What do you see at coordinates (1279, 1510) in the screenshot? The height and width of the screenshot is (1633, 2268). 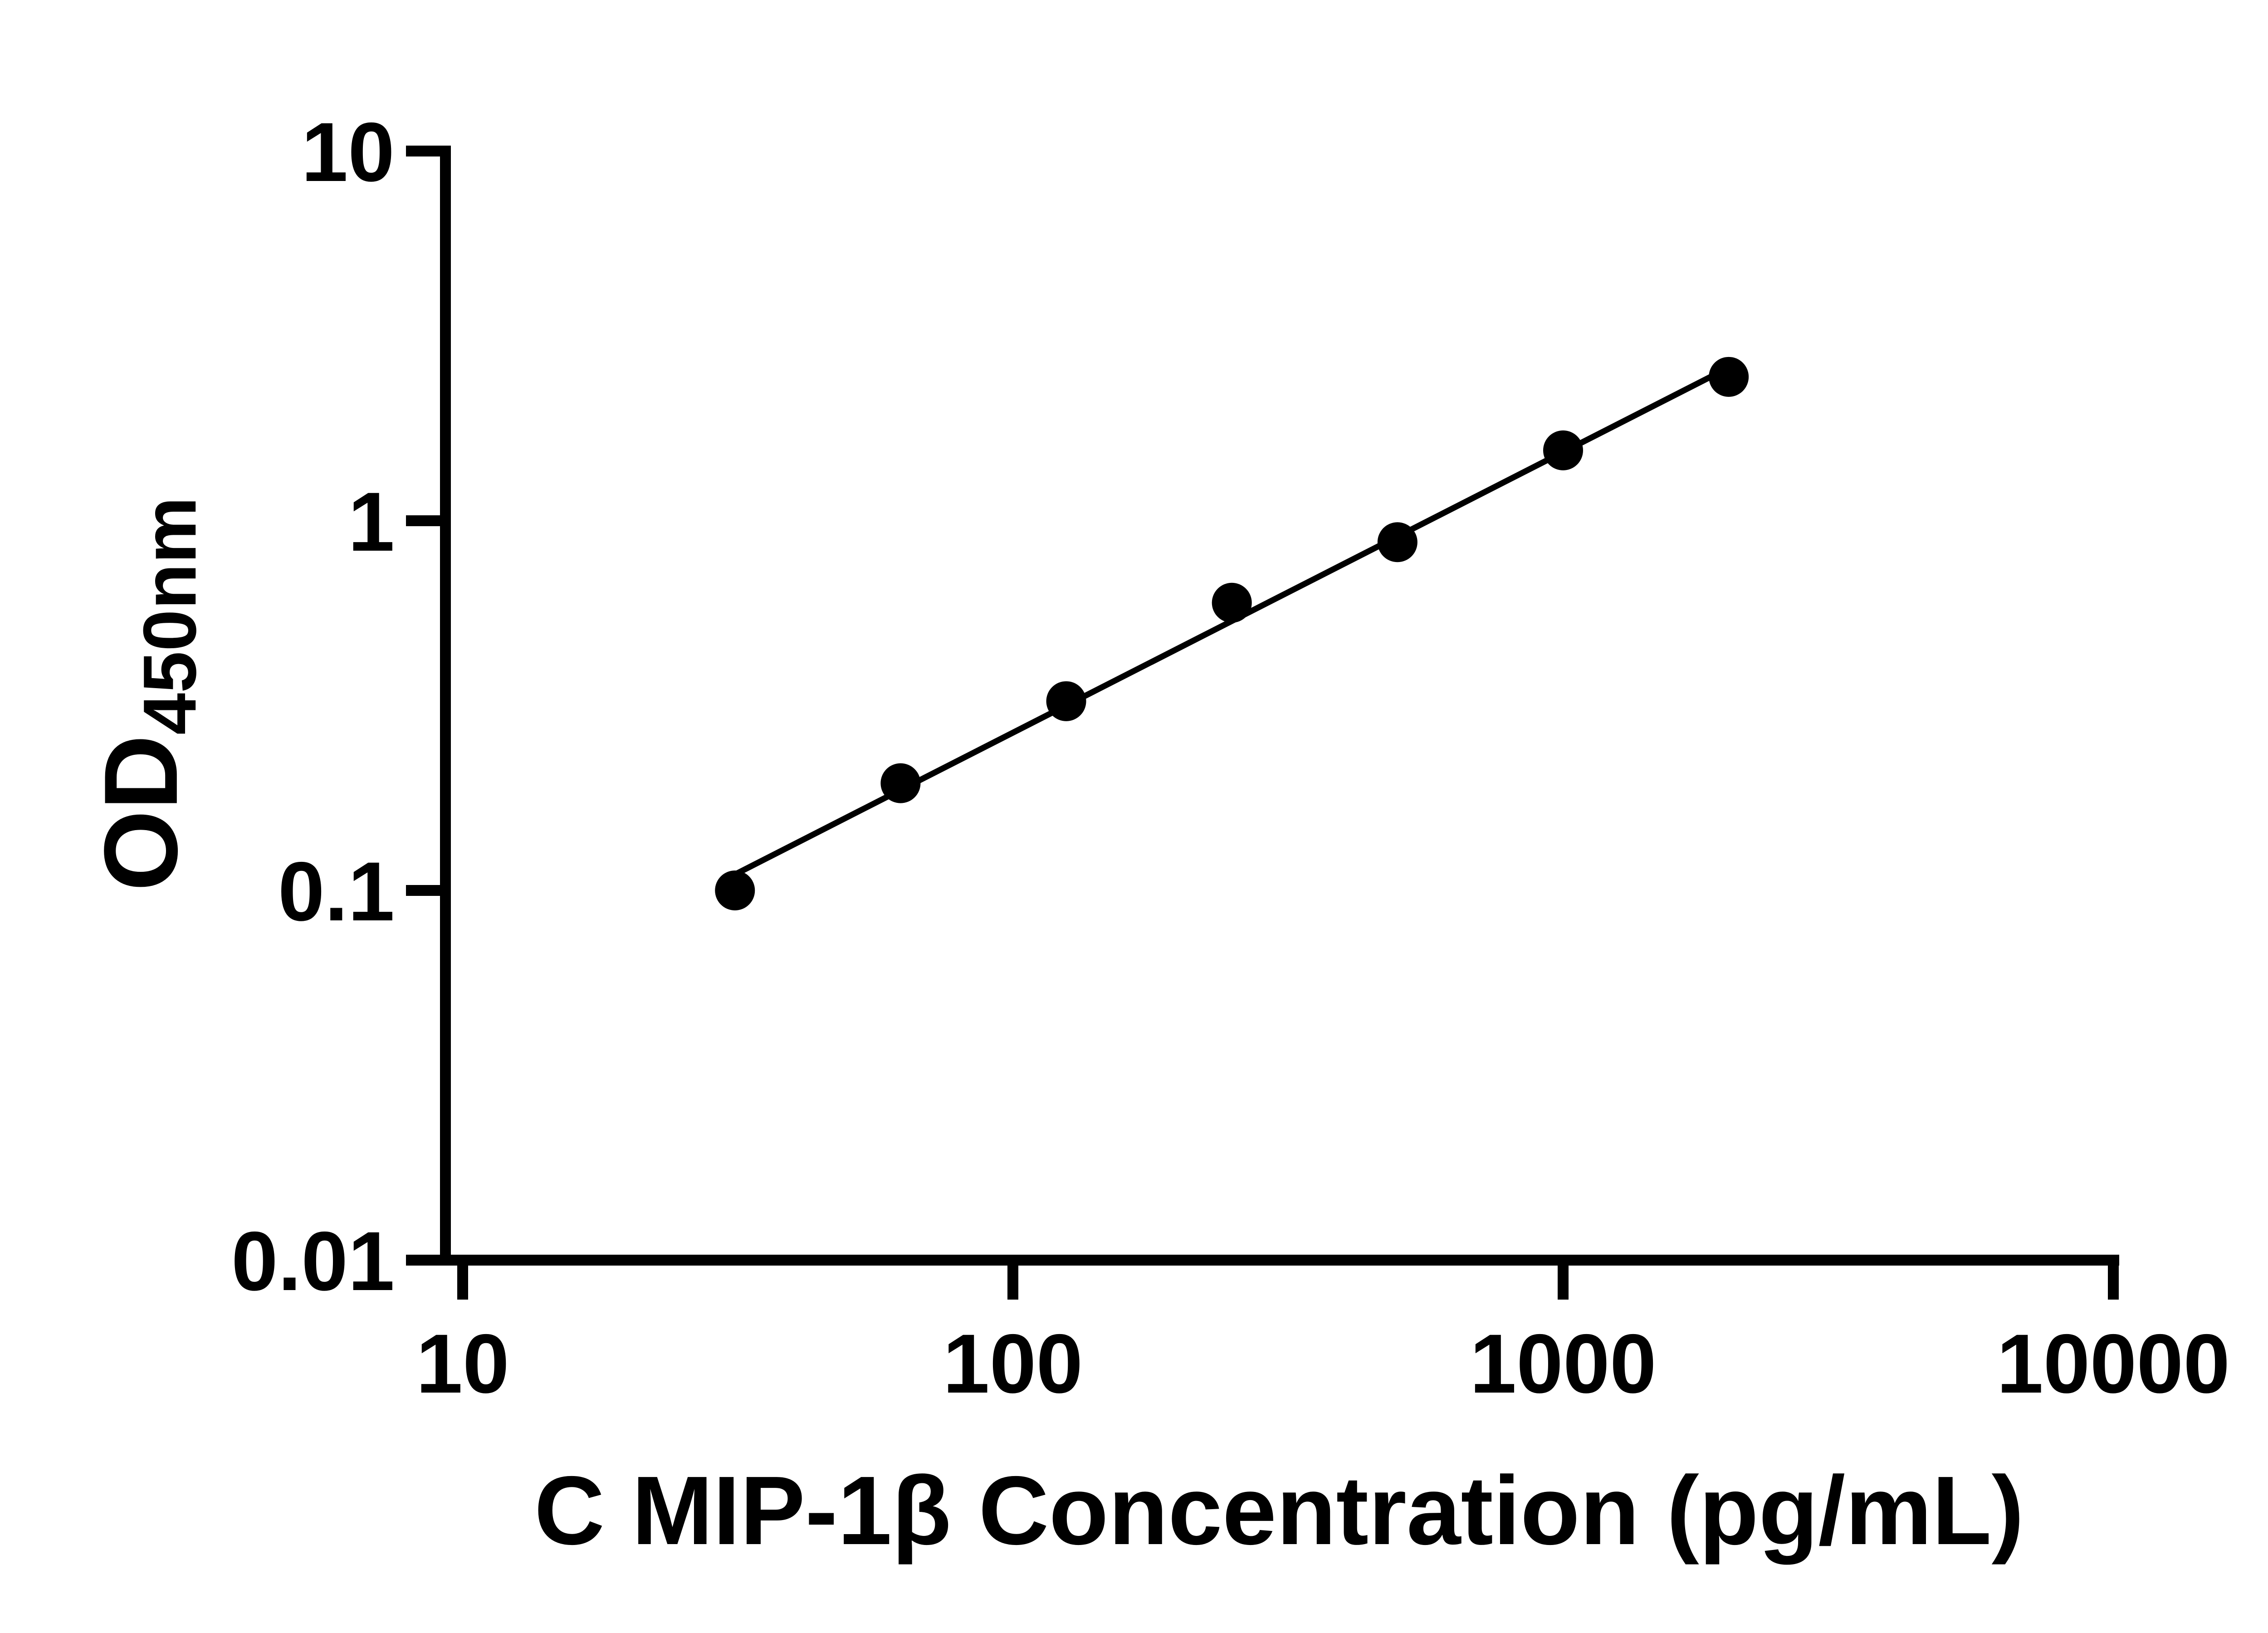 I see `x-axis-title: C MIP-1β Concentration (pg/mL)` at bounding box center [1279, 1510].